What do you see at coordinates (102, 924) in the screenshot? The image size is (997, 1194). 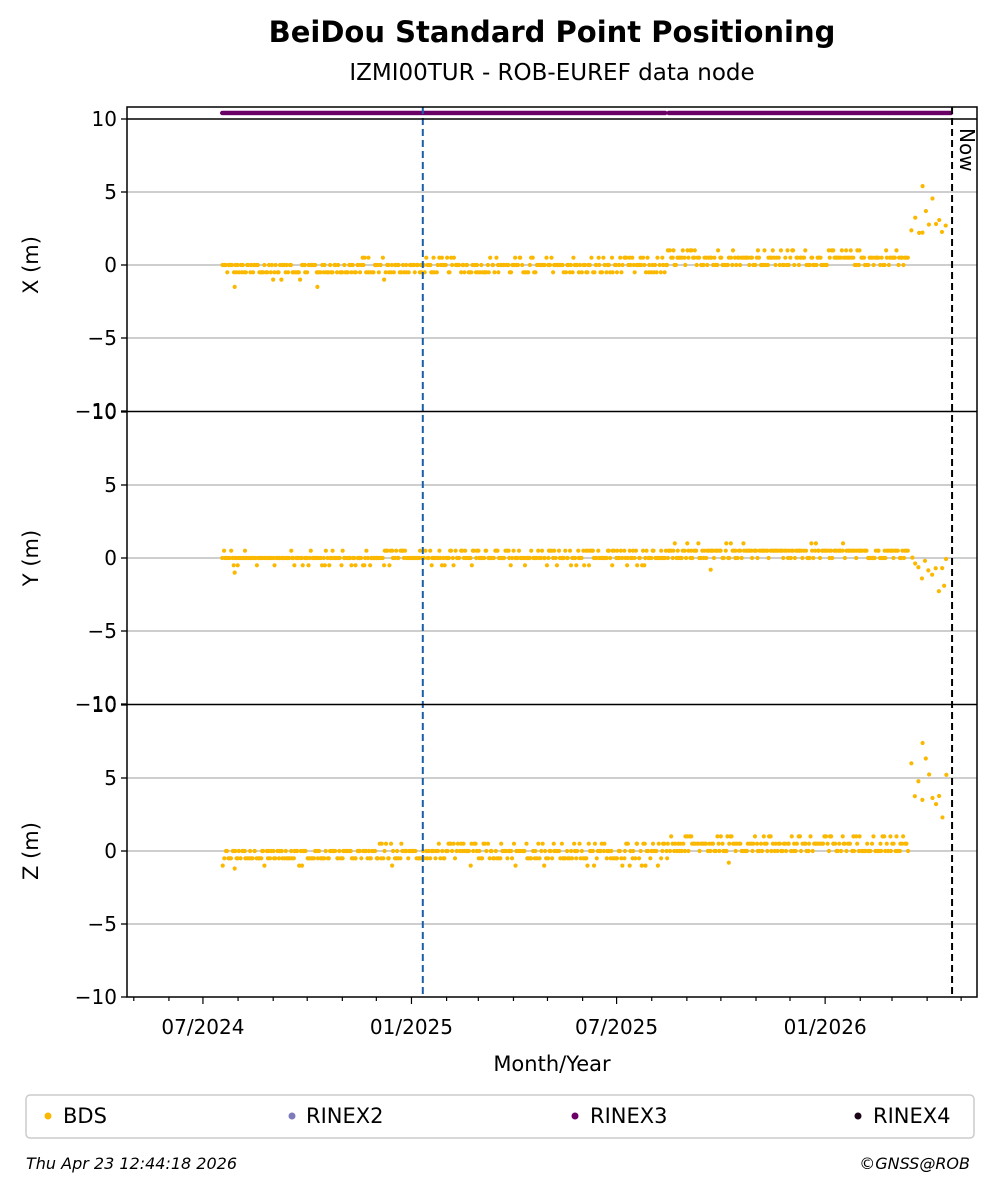 I see `y-tick-label: −5` at bounding box center [102, 924].